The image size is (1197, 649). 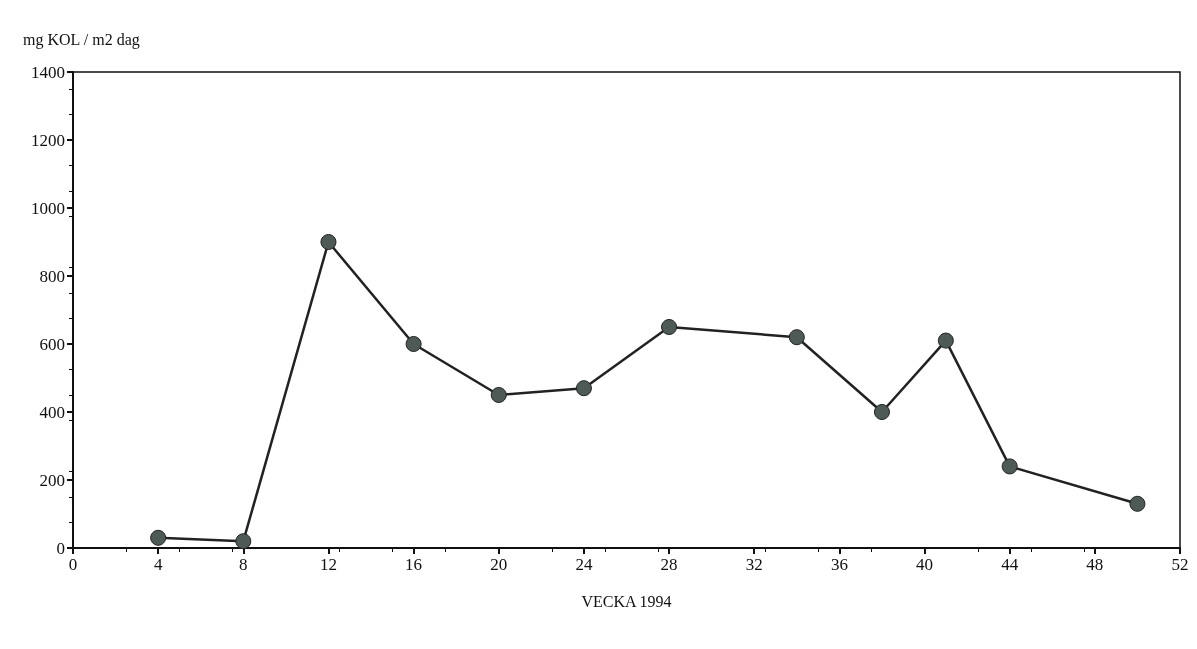 What do you see at coordinates (73, 564) in the screenshot?
I see `x-tick-label: 0` at bounding box center [73, 564].